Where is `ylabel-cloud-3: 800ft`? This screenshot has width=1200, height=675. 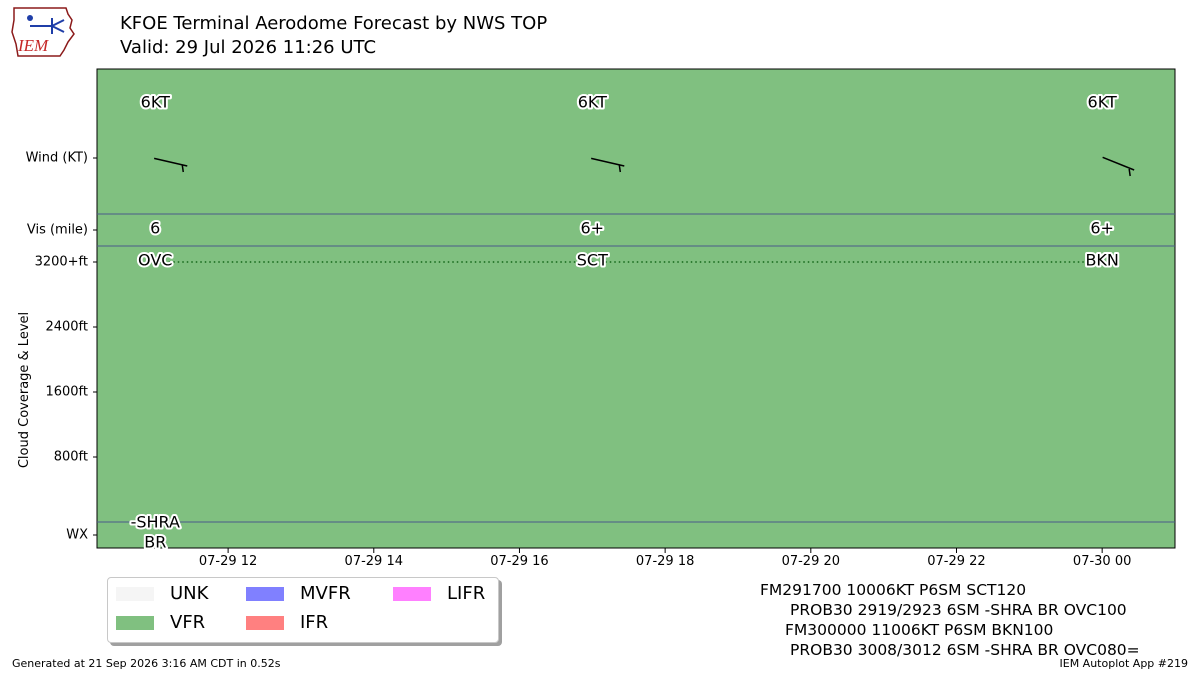
ylabel-cloud-3: 800ft is located at coordinates (71, 457).